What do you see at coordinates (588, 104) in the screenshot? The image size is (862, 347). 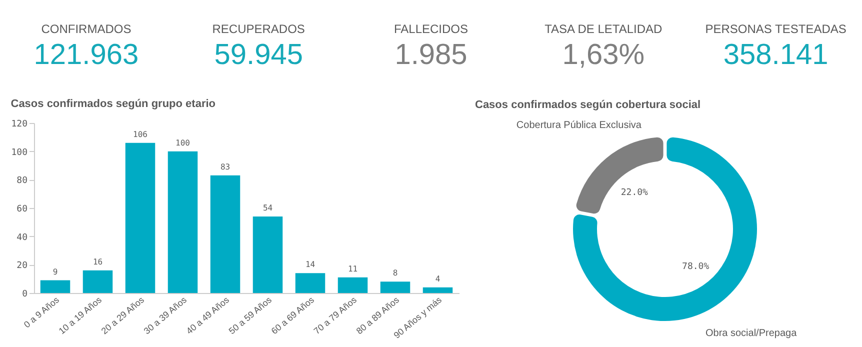 I see `chart-title: Casos confirmados según cobertura social` at bounding box center [588, 104].